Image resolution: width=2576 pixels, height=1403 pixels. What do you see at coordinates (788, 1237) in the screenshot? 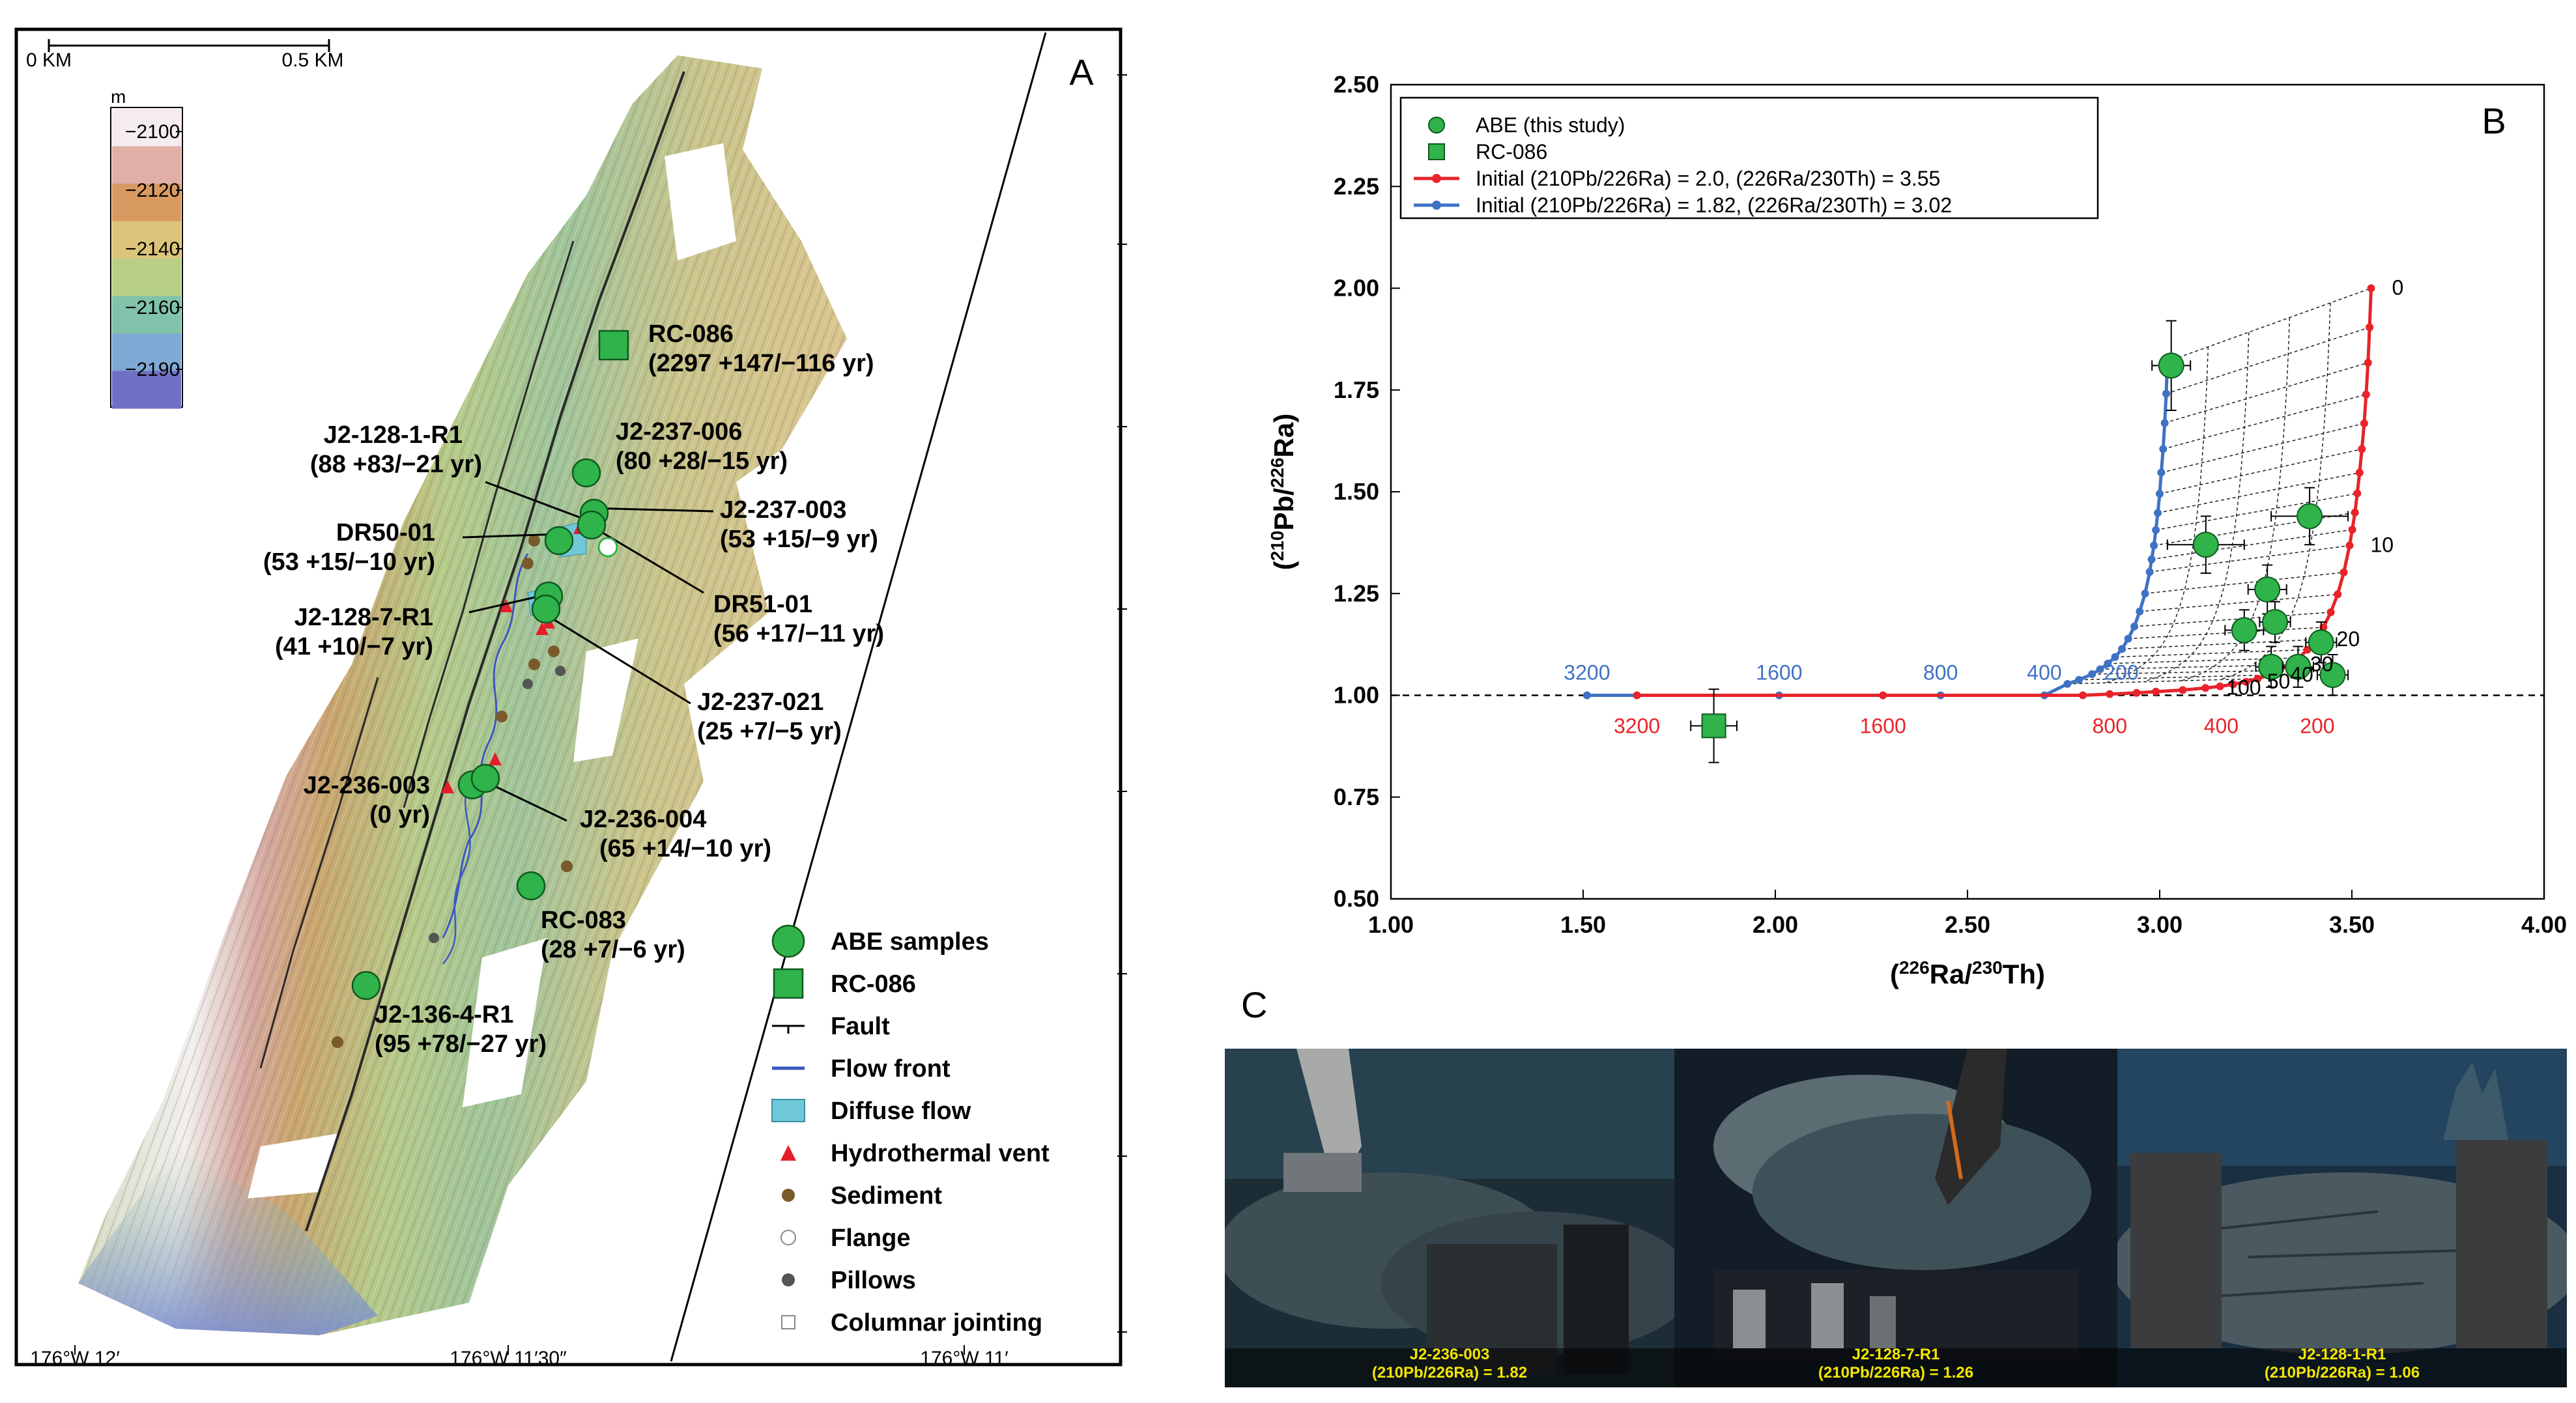
I see `legend-flange-circle-icon` at bounding box center [788, 1237].